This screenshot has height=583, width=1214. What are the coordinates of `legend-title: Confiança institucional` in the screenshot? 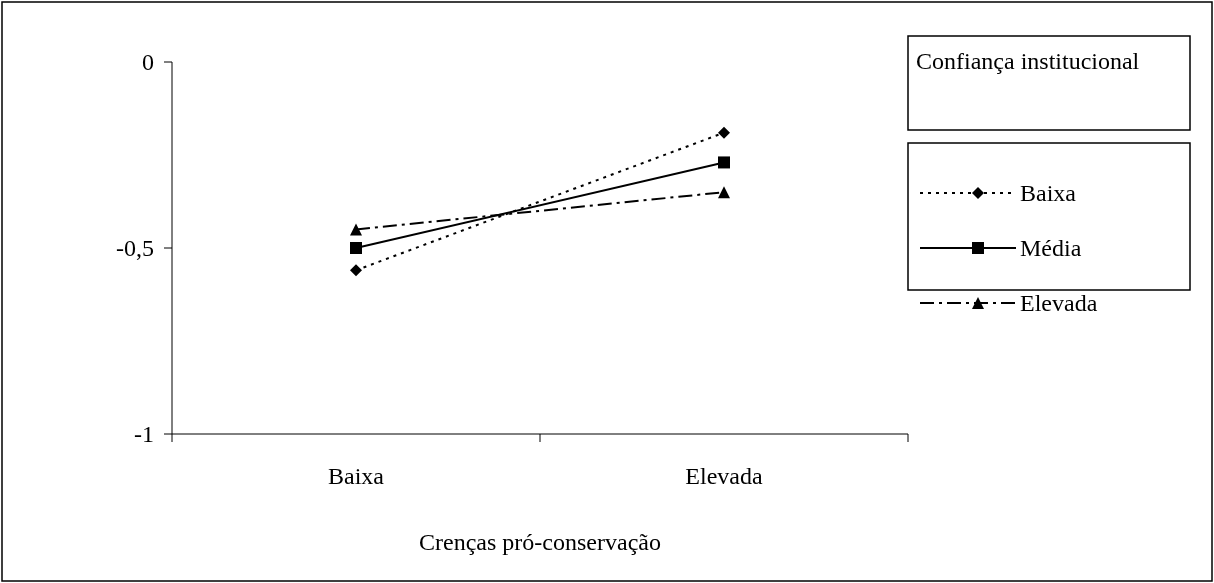 It's located at (1028, 61).